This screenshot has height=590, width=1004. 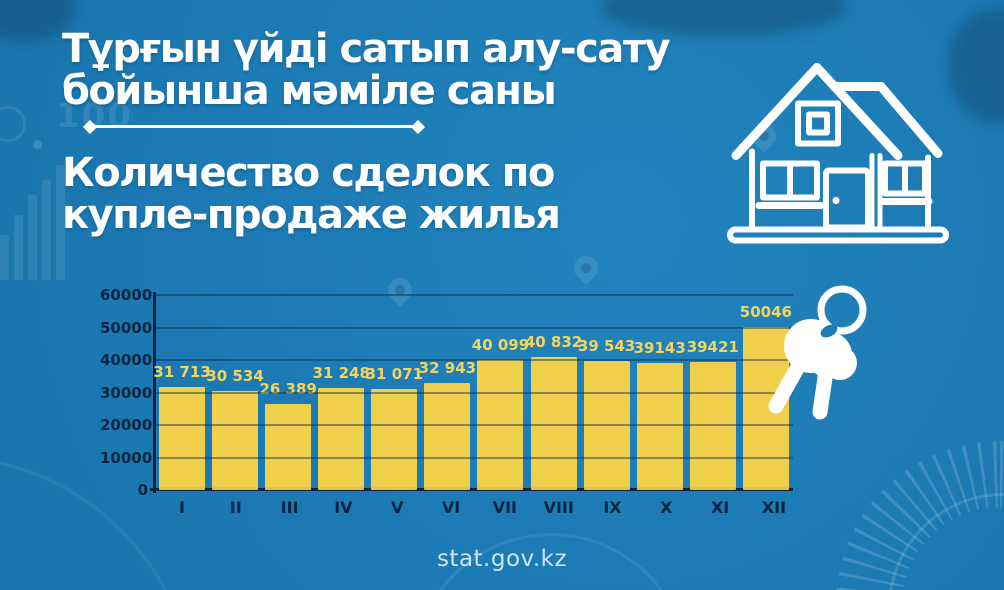 I want to click on bar-value-label: 39421, so click(x=712, y=347).